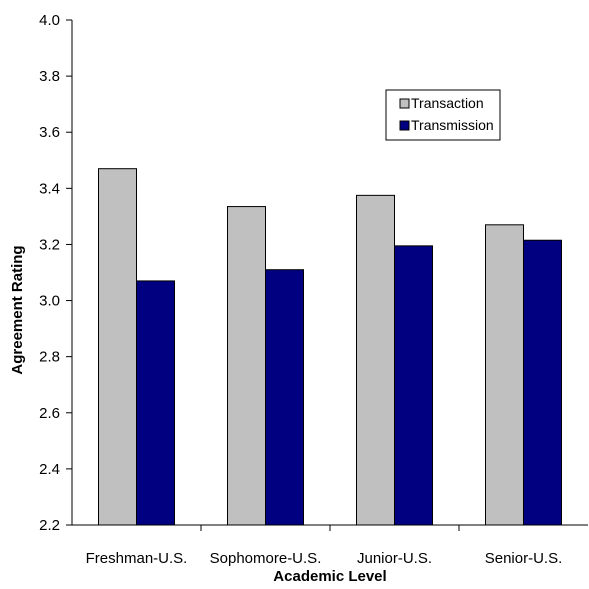 This screenshot has height=589, width=589. What do you see at coordinates (404, 103) in the screenshot?
I see `legend-swatch-transaction` at bounding box center [404, 103].